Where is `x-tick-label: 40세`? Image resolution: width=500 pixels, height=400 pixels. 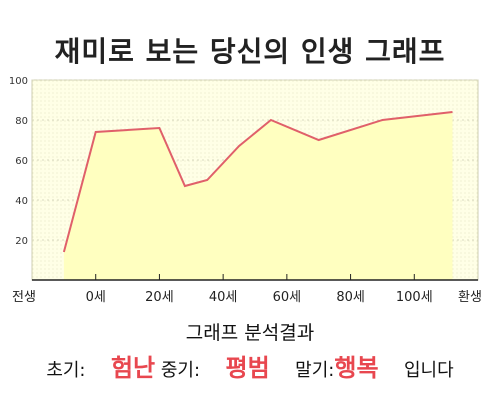
x-tick-label: 40세 is located at coordinates (223, 297).